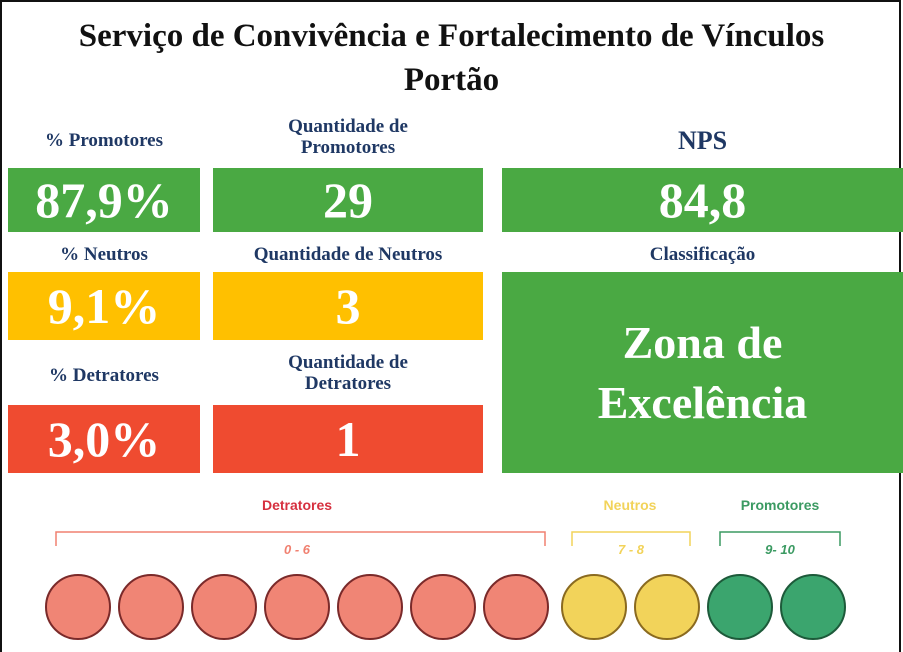 The width and height of the screenshot is (903, 652). Describe the element at coordinates (702, 254) in the screenshot. I see `card-label: Classificação` at that location.